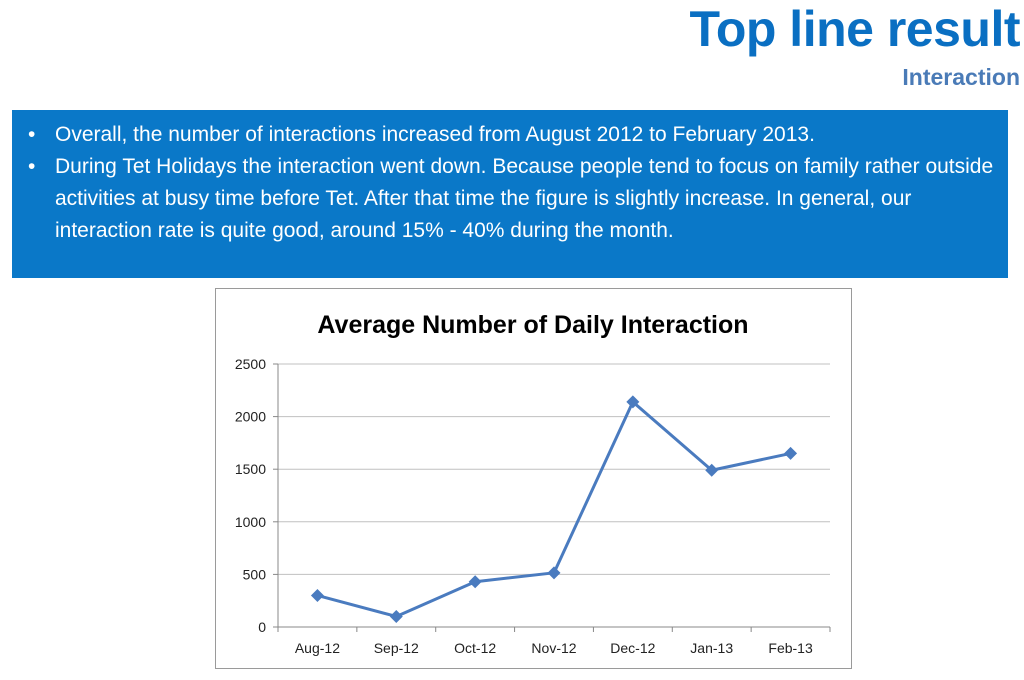  I want to click on series-line, so click(554, 509).